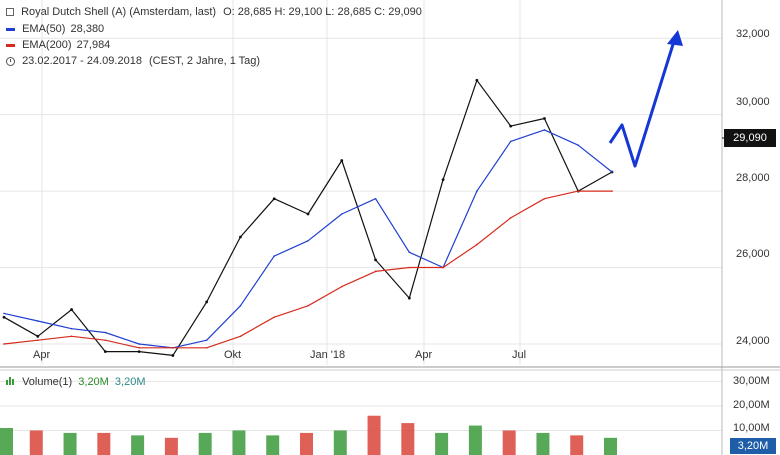 This screenshot has width=780, height=455. I want to click on ema50-swatch-icon, so click(10, 29).